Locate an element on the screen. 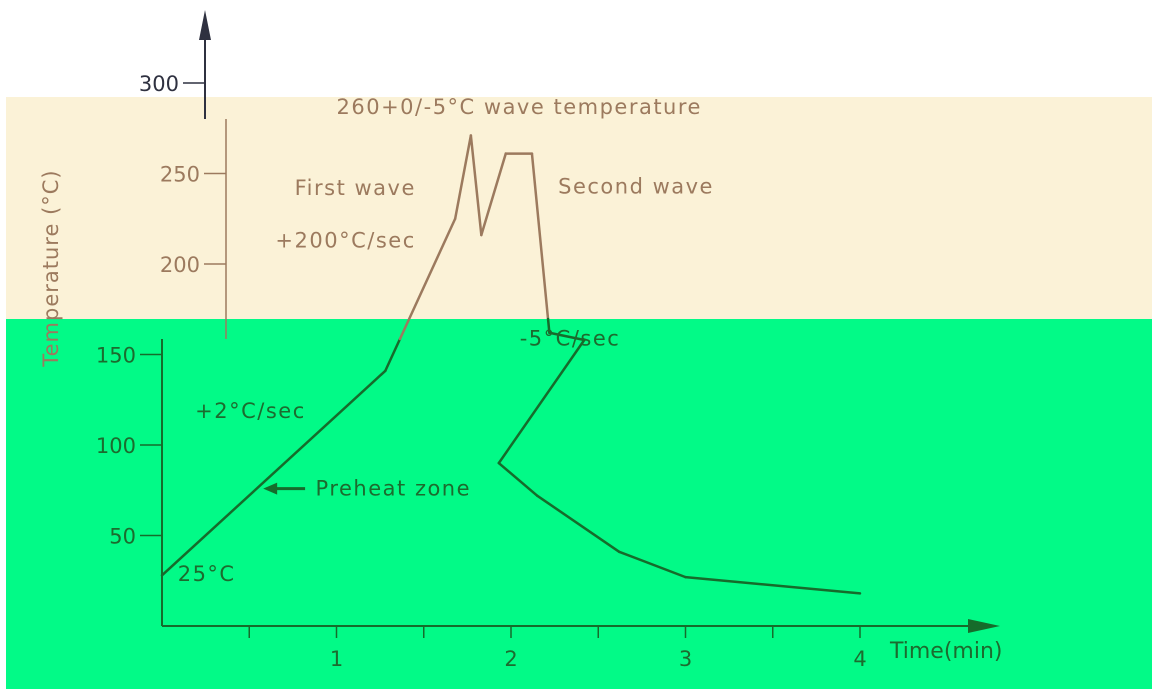 The width and height of the screenshot is (1152, 689). annotation-2: Second wave is located at coordinates (636, 186).